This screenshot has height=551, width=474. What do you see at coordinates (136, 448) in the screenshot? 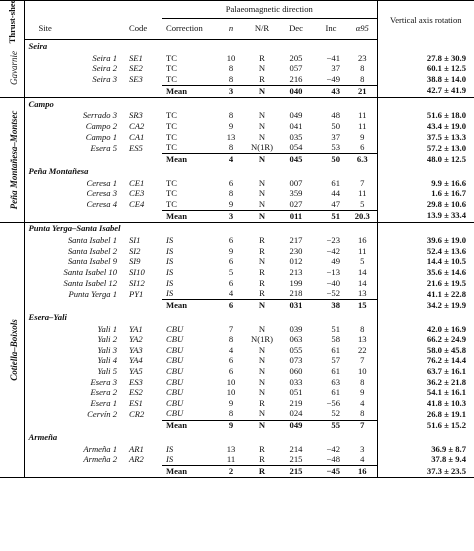
I see `site-code: AR1` at bounding box center [136, 448].